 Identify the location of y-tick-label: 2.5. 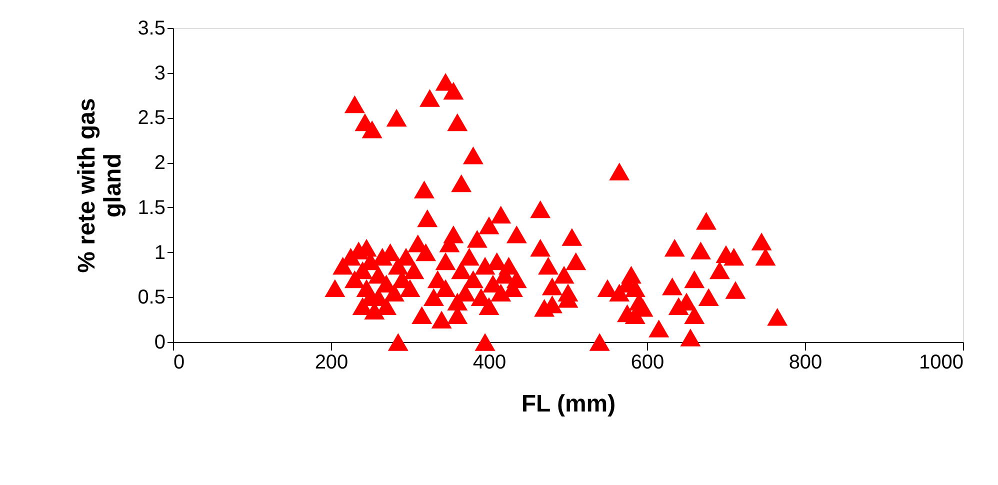
(152, 118).